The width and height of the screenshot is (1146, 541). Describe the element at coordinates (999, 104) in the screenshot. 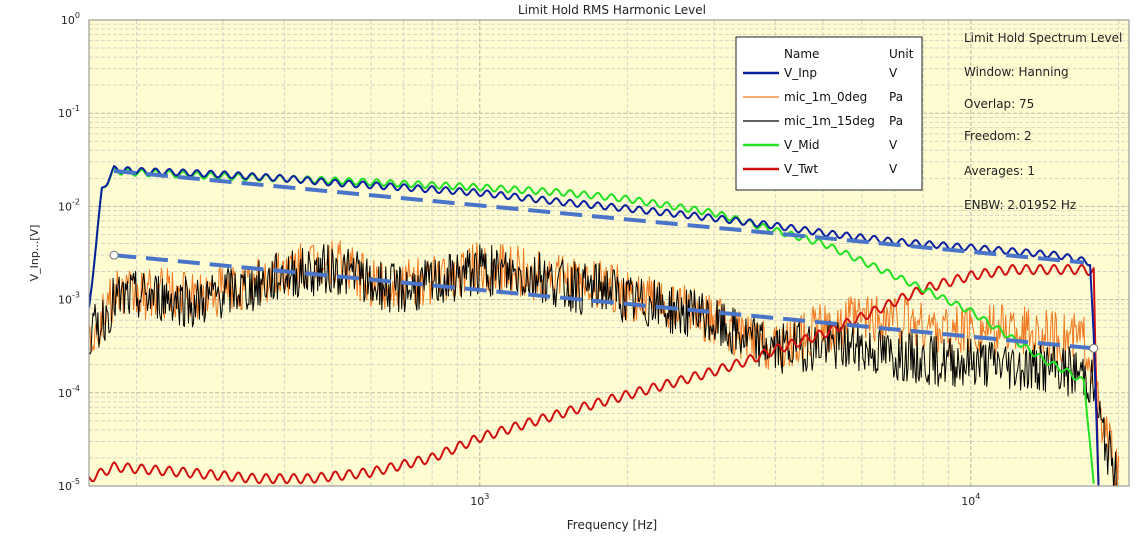

I see `info-line: Overlap: 75` at that location.